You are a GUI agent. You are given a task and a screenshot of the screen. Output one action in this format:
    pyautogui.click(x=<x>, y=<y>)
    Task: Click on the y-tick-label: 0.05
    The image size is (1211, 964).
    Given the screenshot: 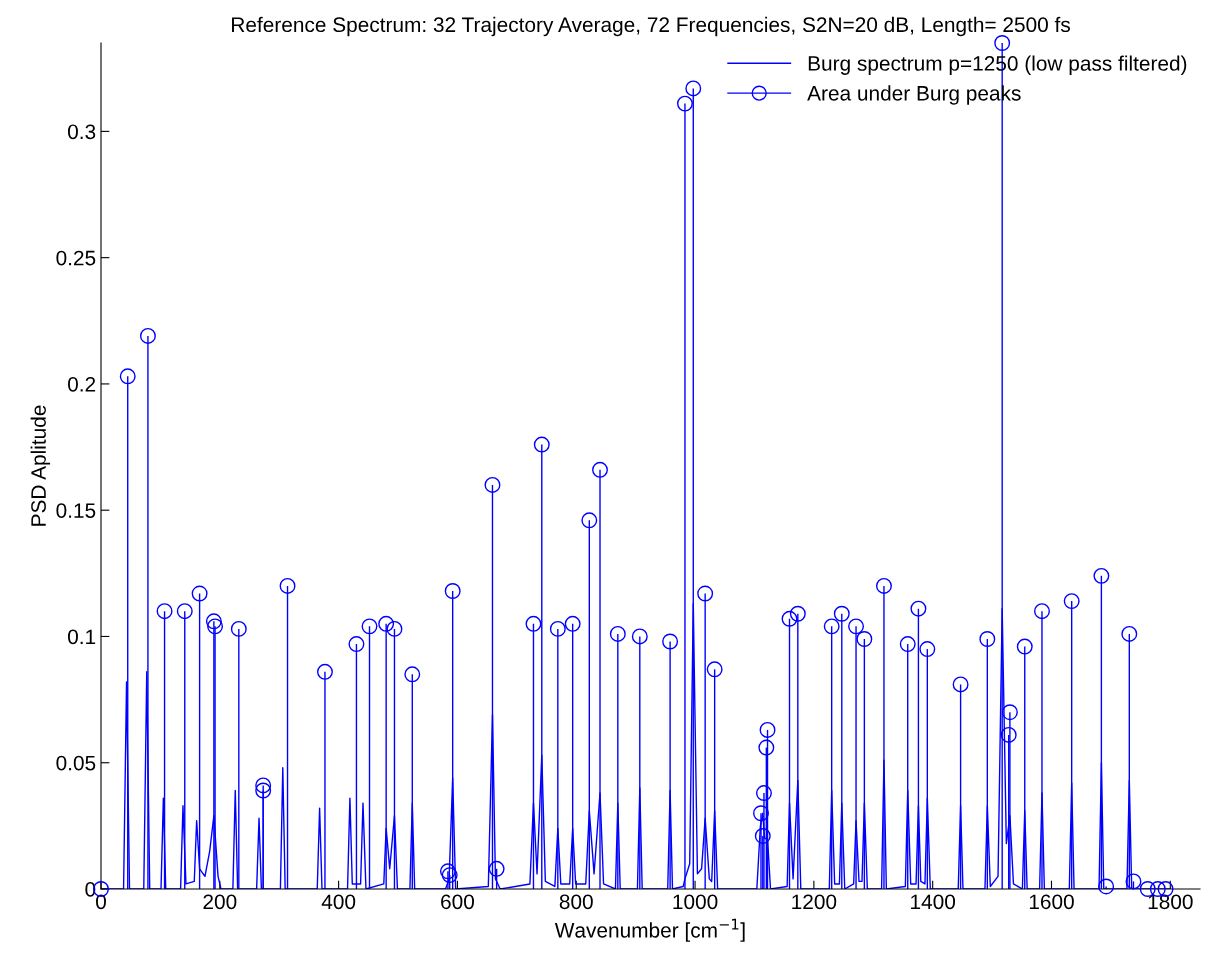 What is the action you would take?
    pyautogui.click(x=76, y=763)
    